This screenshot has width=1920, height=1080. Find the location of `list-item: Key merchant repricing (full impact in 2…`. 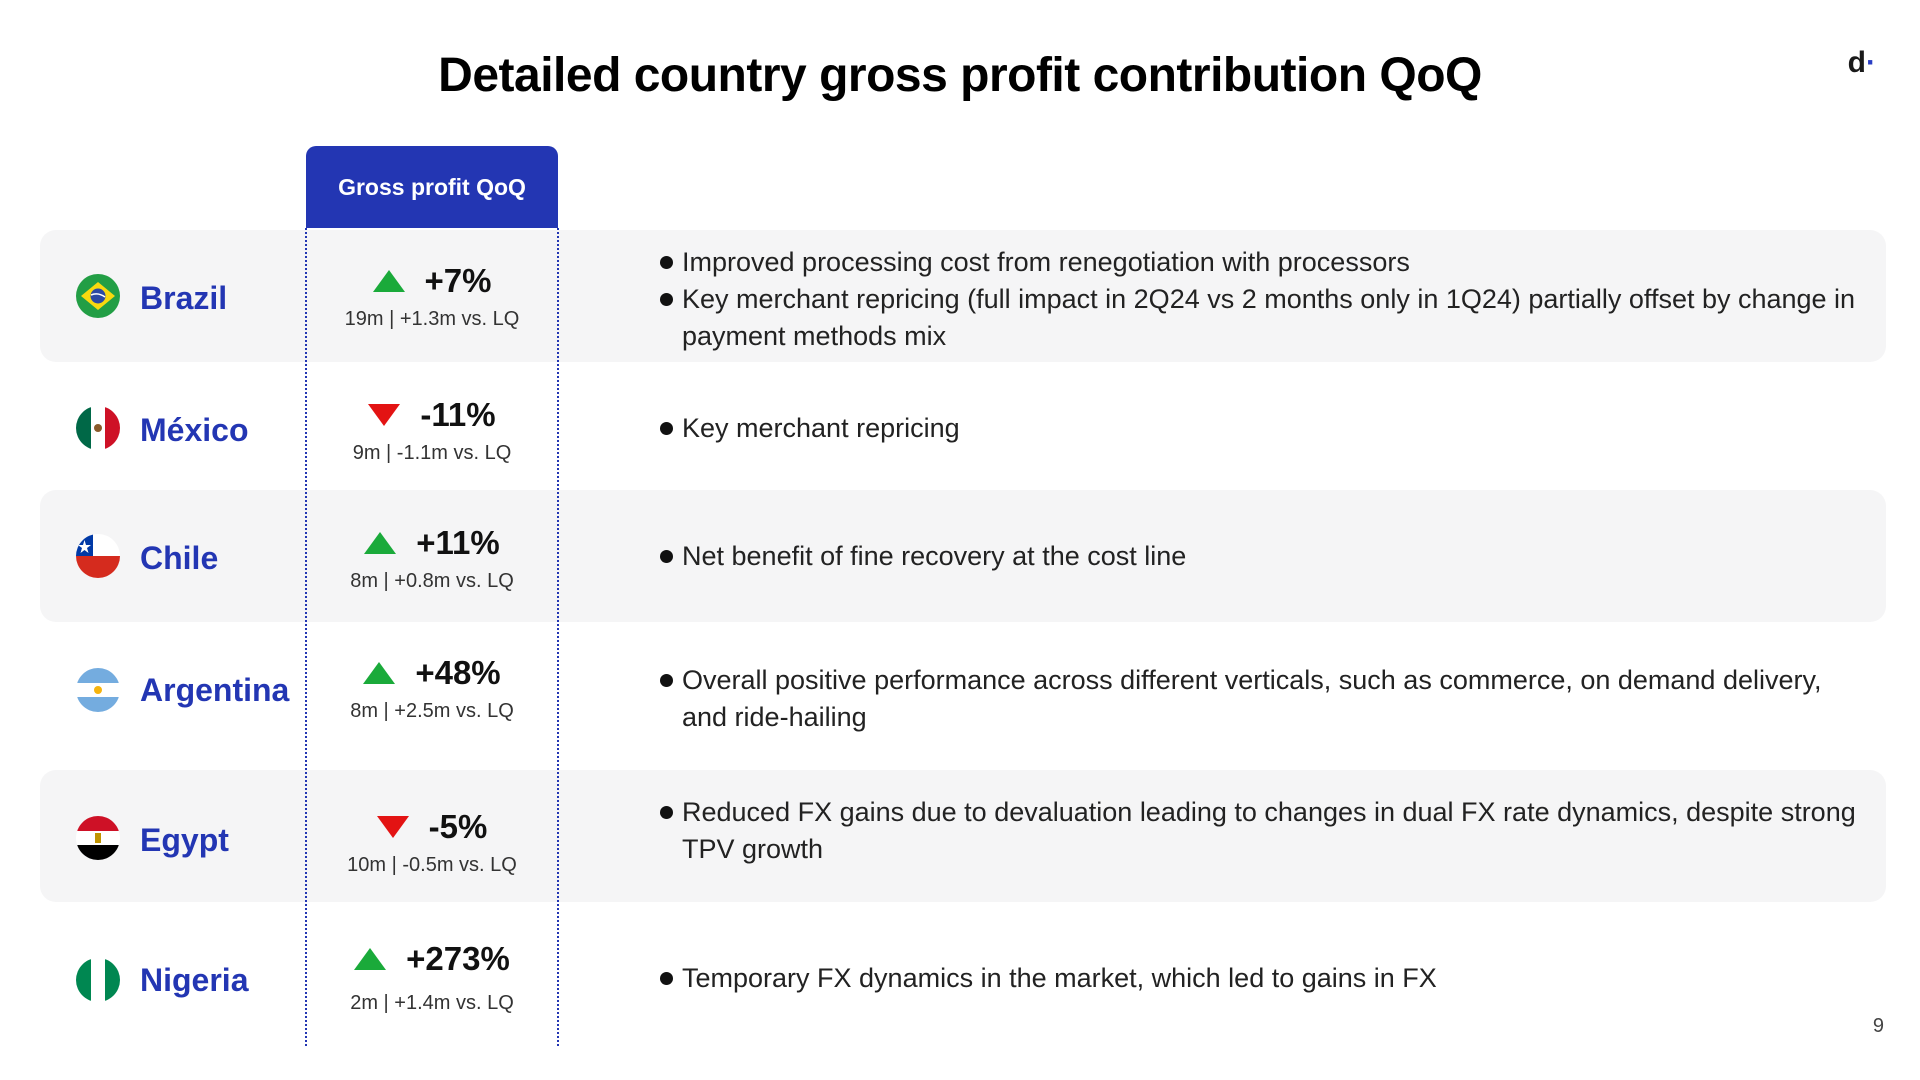

list-item: Key merchant repricing (full impact in 2… is located at coordinates (1242, 318).